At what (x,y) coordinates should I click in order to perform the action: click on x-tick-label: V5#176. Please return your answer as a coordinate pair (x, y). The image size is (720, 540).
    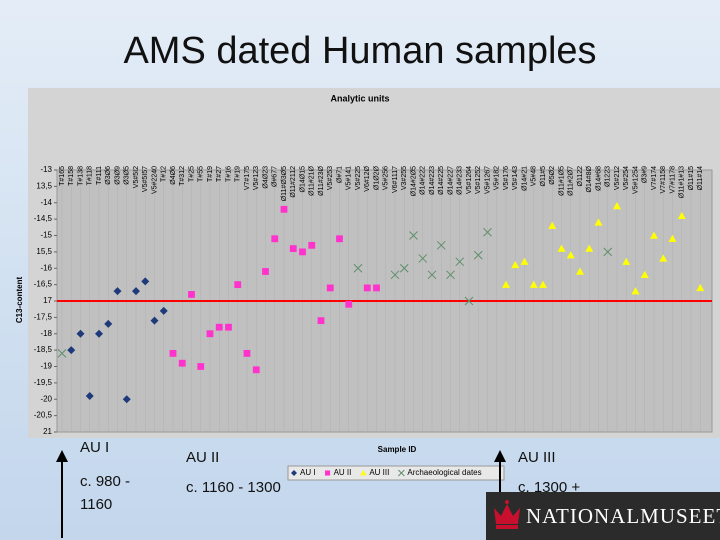
    Looking at the image, I should click on (506, 178).